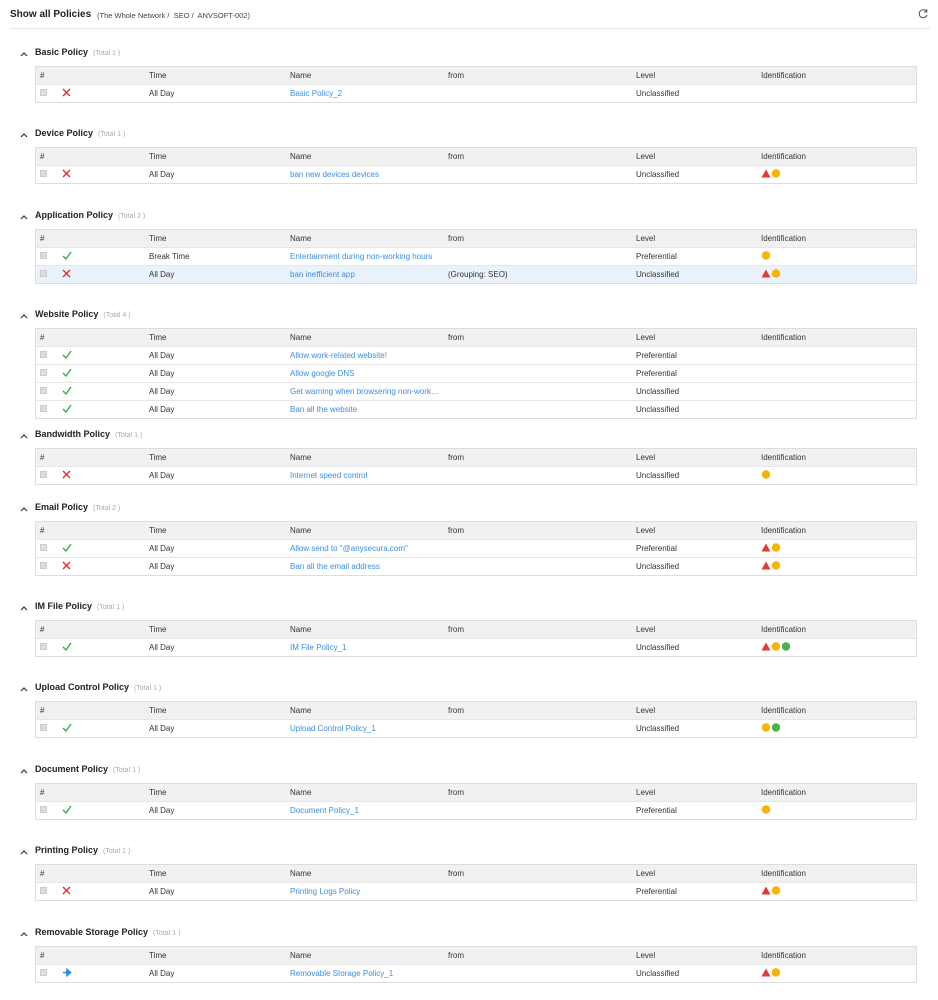 This screenshot has height=1000, width=938. I want to click on table-row: All Day IM File Policy_1 Unclassified, so click(476, 647).